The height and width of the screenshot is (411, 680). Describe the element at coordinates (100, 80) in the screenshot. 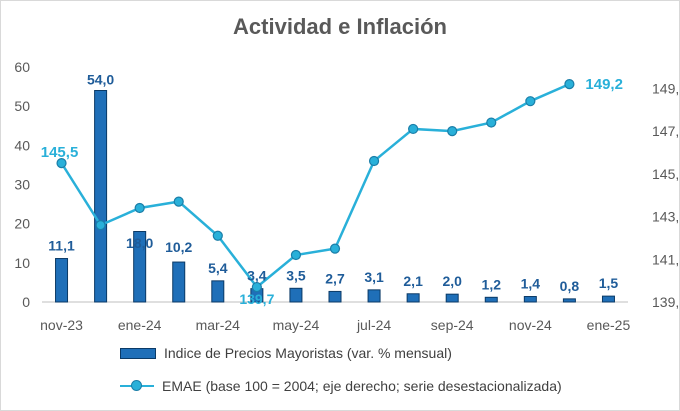

I see `bar-data-label: 54,0` at that location.